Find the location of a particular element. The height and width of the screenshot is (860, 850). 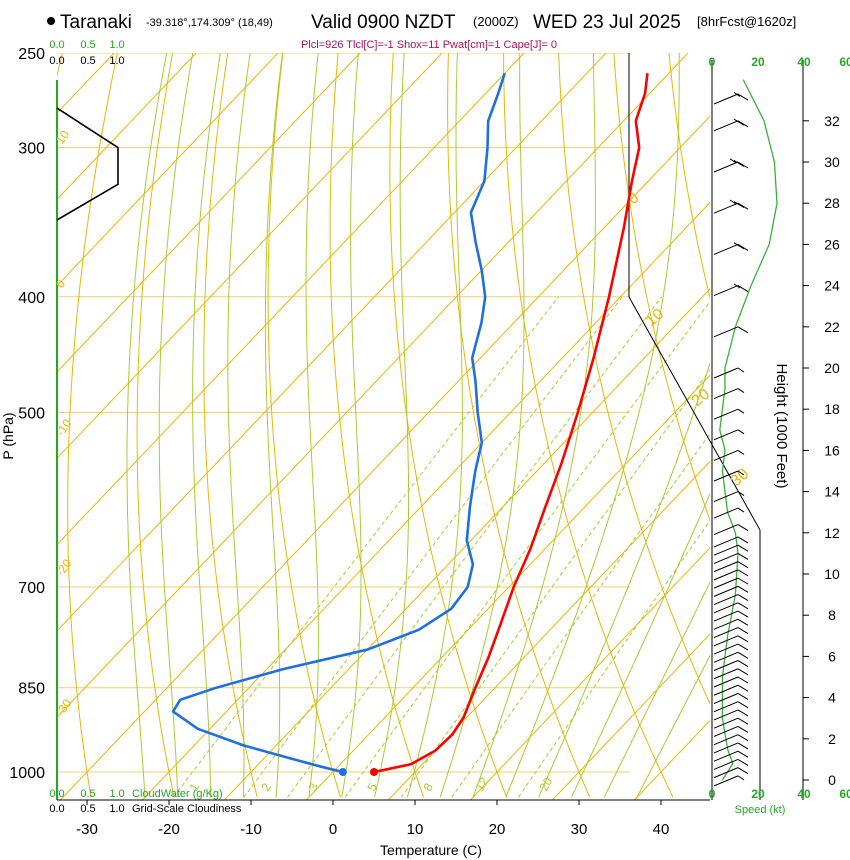

adiabat-label: 20 is located at coordinates (701, 398).